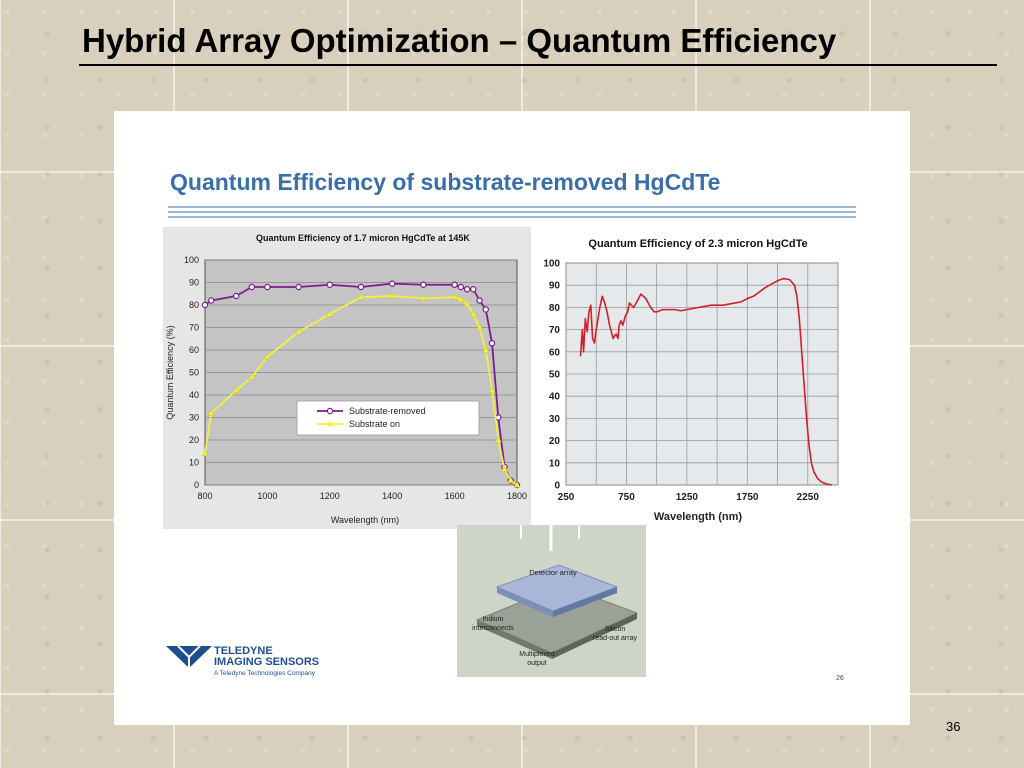  What do you see at coordinates (374, 424) in the screenshot?
I see `legend-label-2: Substrate on` at bounding box center [374, 424].